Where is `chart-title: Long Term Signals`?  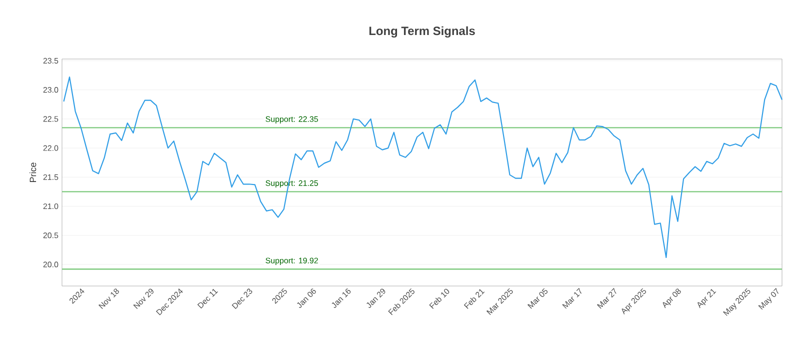 chart-title: Long Term Signals is located at coordinates (422, 32).